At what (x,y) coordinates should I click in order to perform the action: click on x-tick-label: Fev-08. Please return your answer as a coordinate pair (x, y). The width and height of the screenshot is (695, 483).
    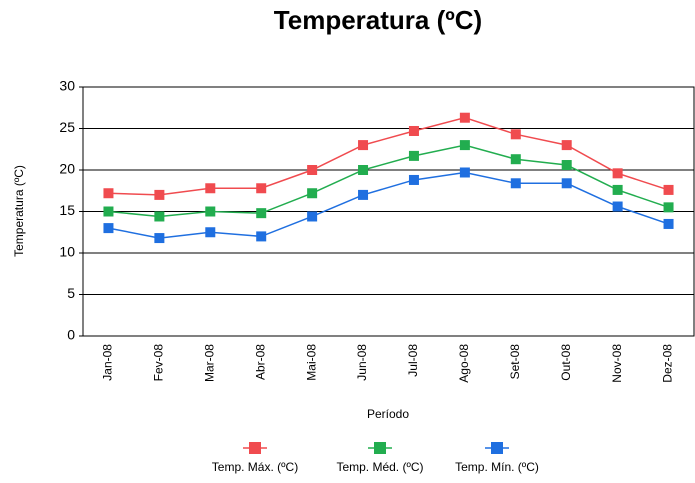
    Looking at the image, I should click on (159, 363).